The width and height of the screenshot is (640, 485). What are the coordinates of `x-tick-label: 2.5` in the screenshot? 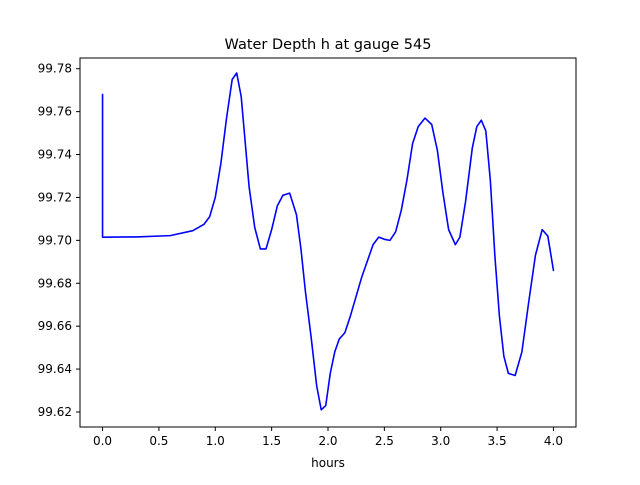 It's located at (384, 441).